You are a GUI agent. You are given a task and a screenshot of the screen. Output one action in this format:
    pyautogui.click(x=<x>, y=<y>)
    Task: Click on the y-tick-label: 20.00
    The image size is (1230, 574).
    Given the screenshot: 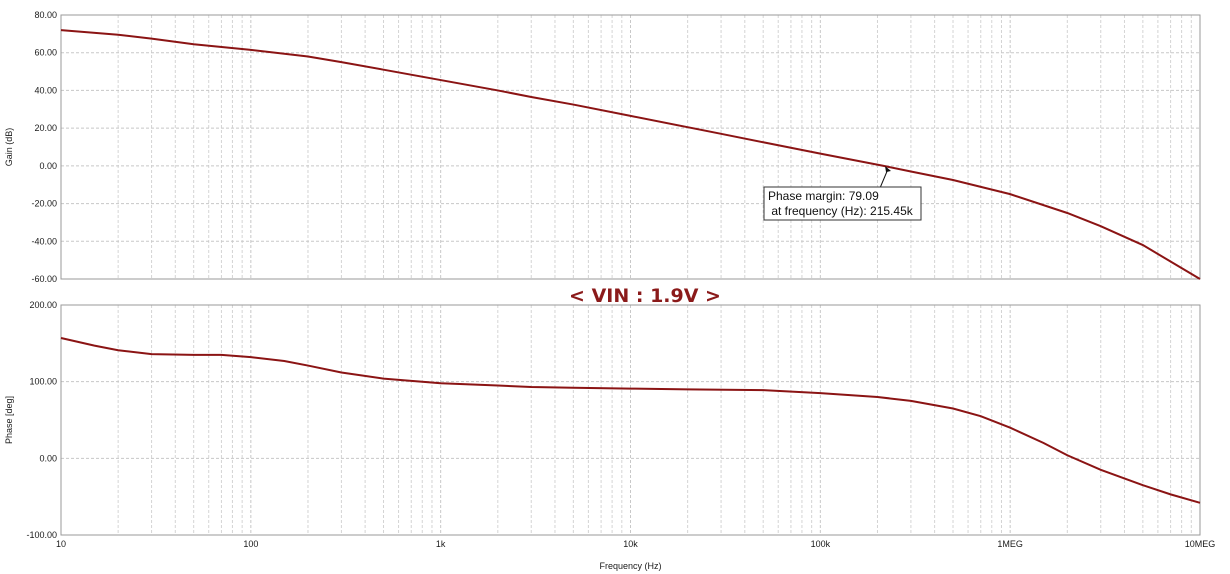 What is the action you would take?
    pyautogui.click(x=45, y=128)
    